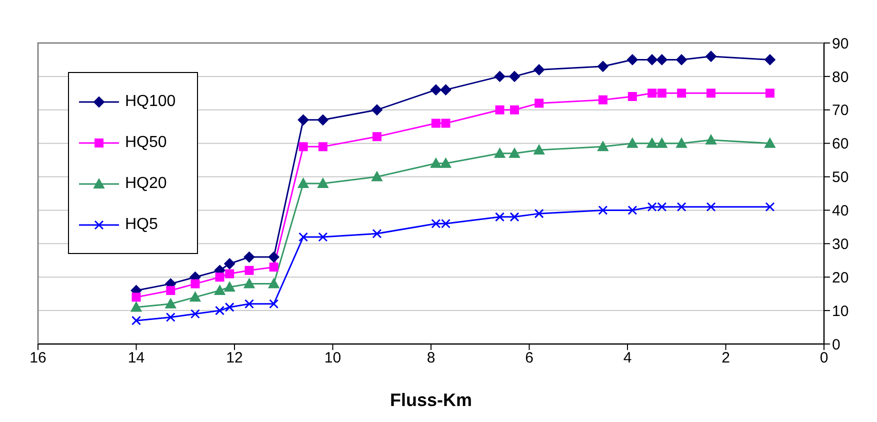  Describe the element at coordinates (836, 345) in the screenshot. I see `y-tick-label: 0` at that location.